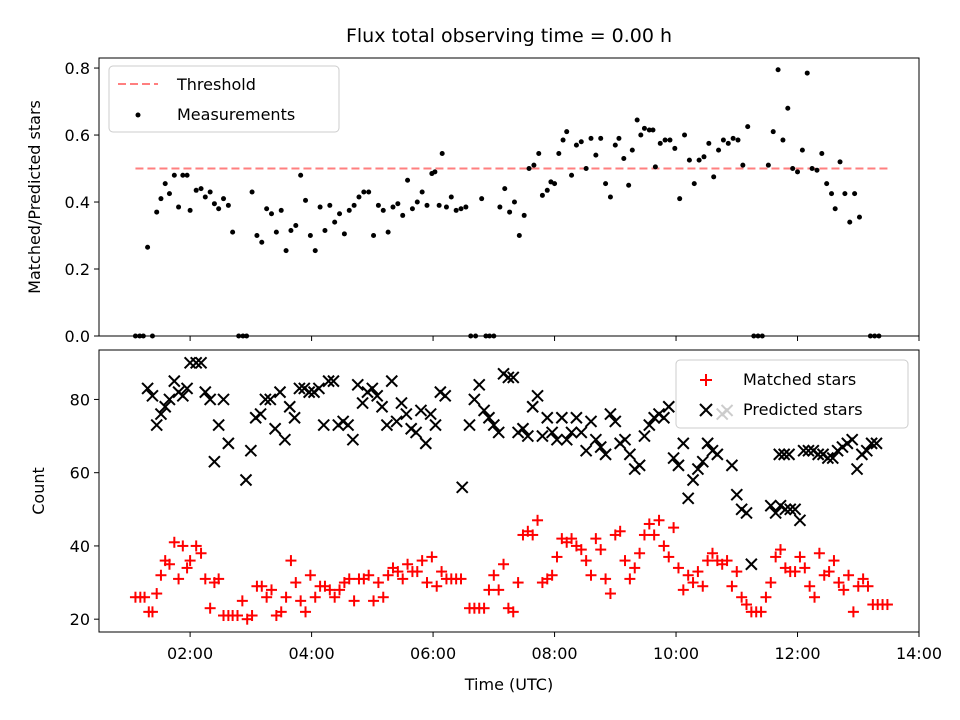 This screenshot has width=960, height=720. Describe the element at coordinates (919, 653) in the screenshot. I see `x-tick-label: 14:00` at that location.